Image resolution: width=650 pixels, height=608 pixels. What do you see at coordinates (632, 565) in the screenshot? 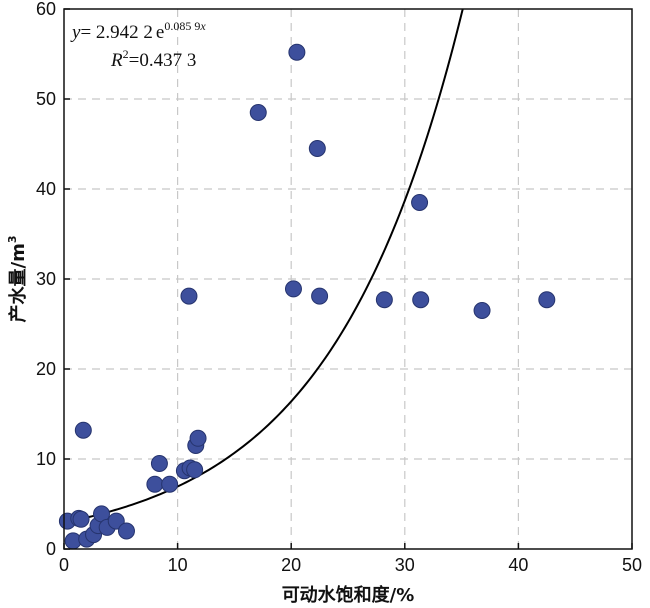
I see `x-tick-label: 50` at bounding box center [632, 565].